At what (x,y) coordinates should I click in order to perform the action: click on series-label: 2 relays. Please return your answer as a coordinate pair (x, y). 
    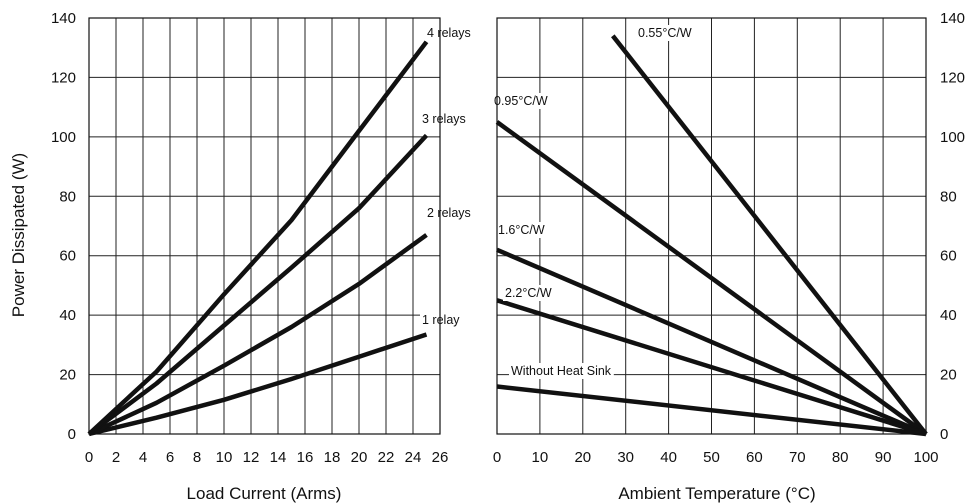
    Looking at the image, I should click on (449, 213).